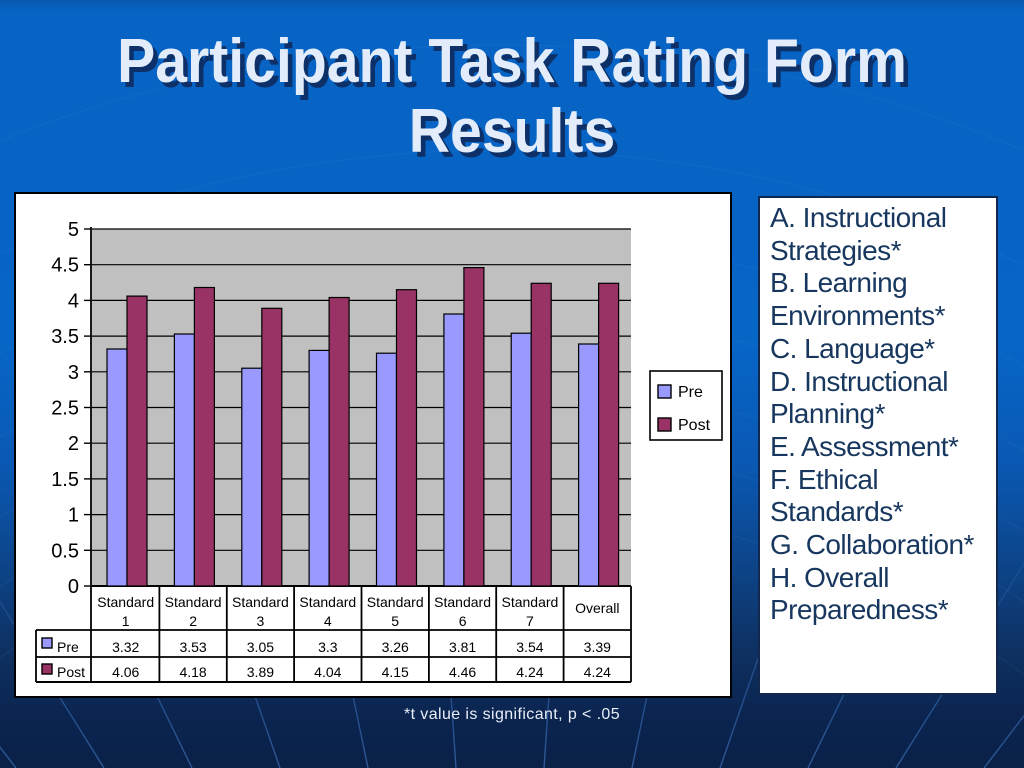 This screenshot has width=1024, height=768. I want to click on svg-text: 4.5, so click(65, 266).